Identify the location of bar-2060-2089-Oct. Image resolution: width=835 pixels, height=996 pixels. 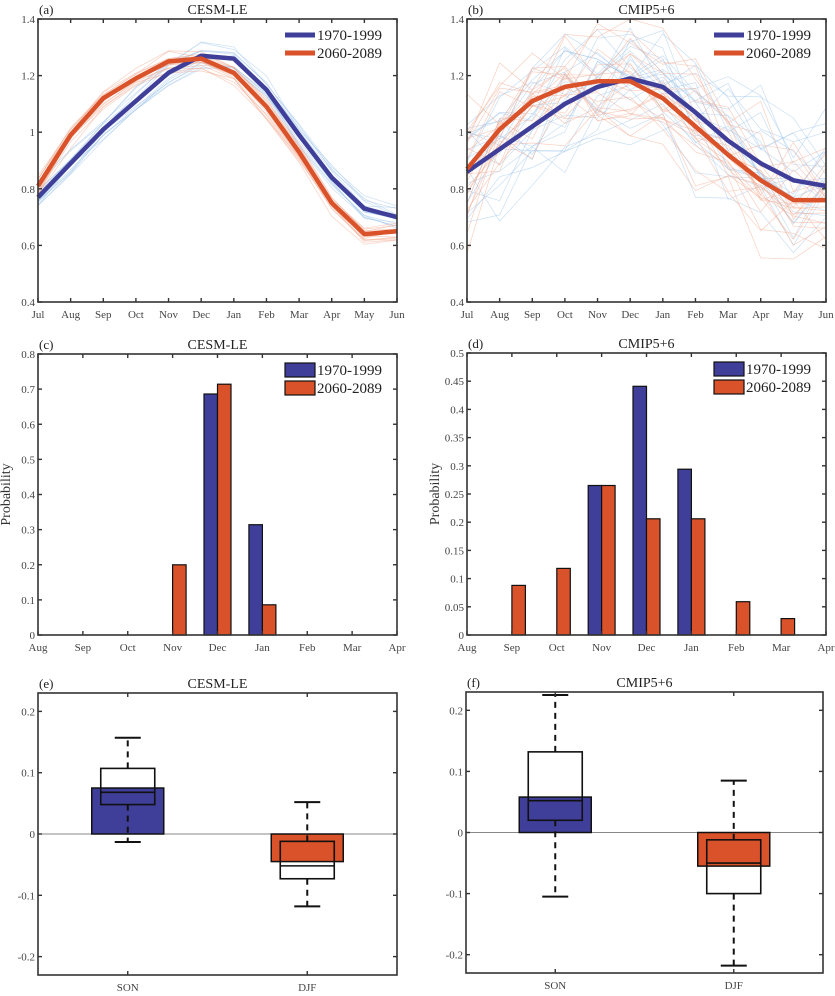
(563, 601).